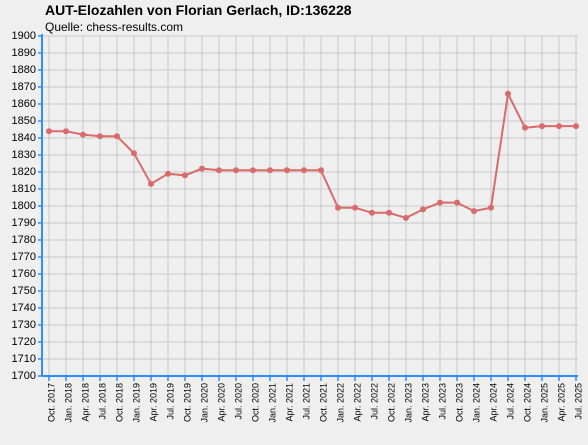 Image resolution: width=588 pixels, height=445 pixels. I want to click on x-tick-label: Oct. 2024, so click(527, 402).